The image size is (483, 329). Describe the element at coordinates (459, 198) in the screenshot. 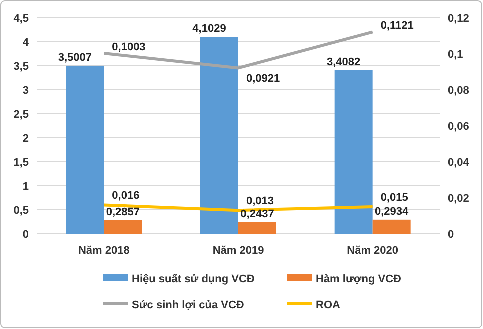

I see `y2-tick-label: 0,02` at that location.